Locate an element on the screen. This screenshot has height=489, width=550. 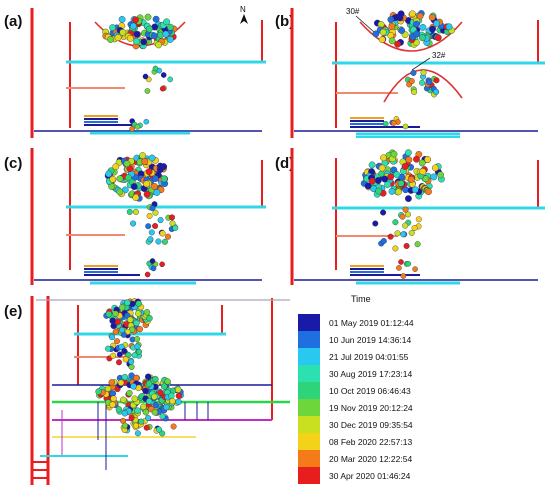
goaf-boundary is located at coordinates (423, 86).